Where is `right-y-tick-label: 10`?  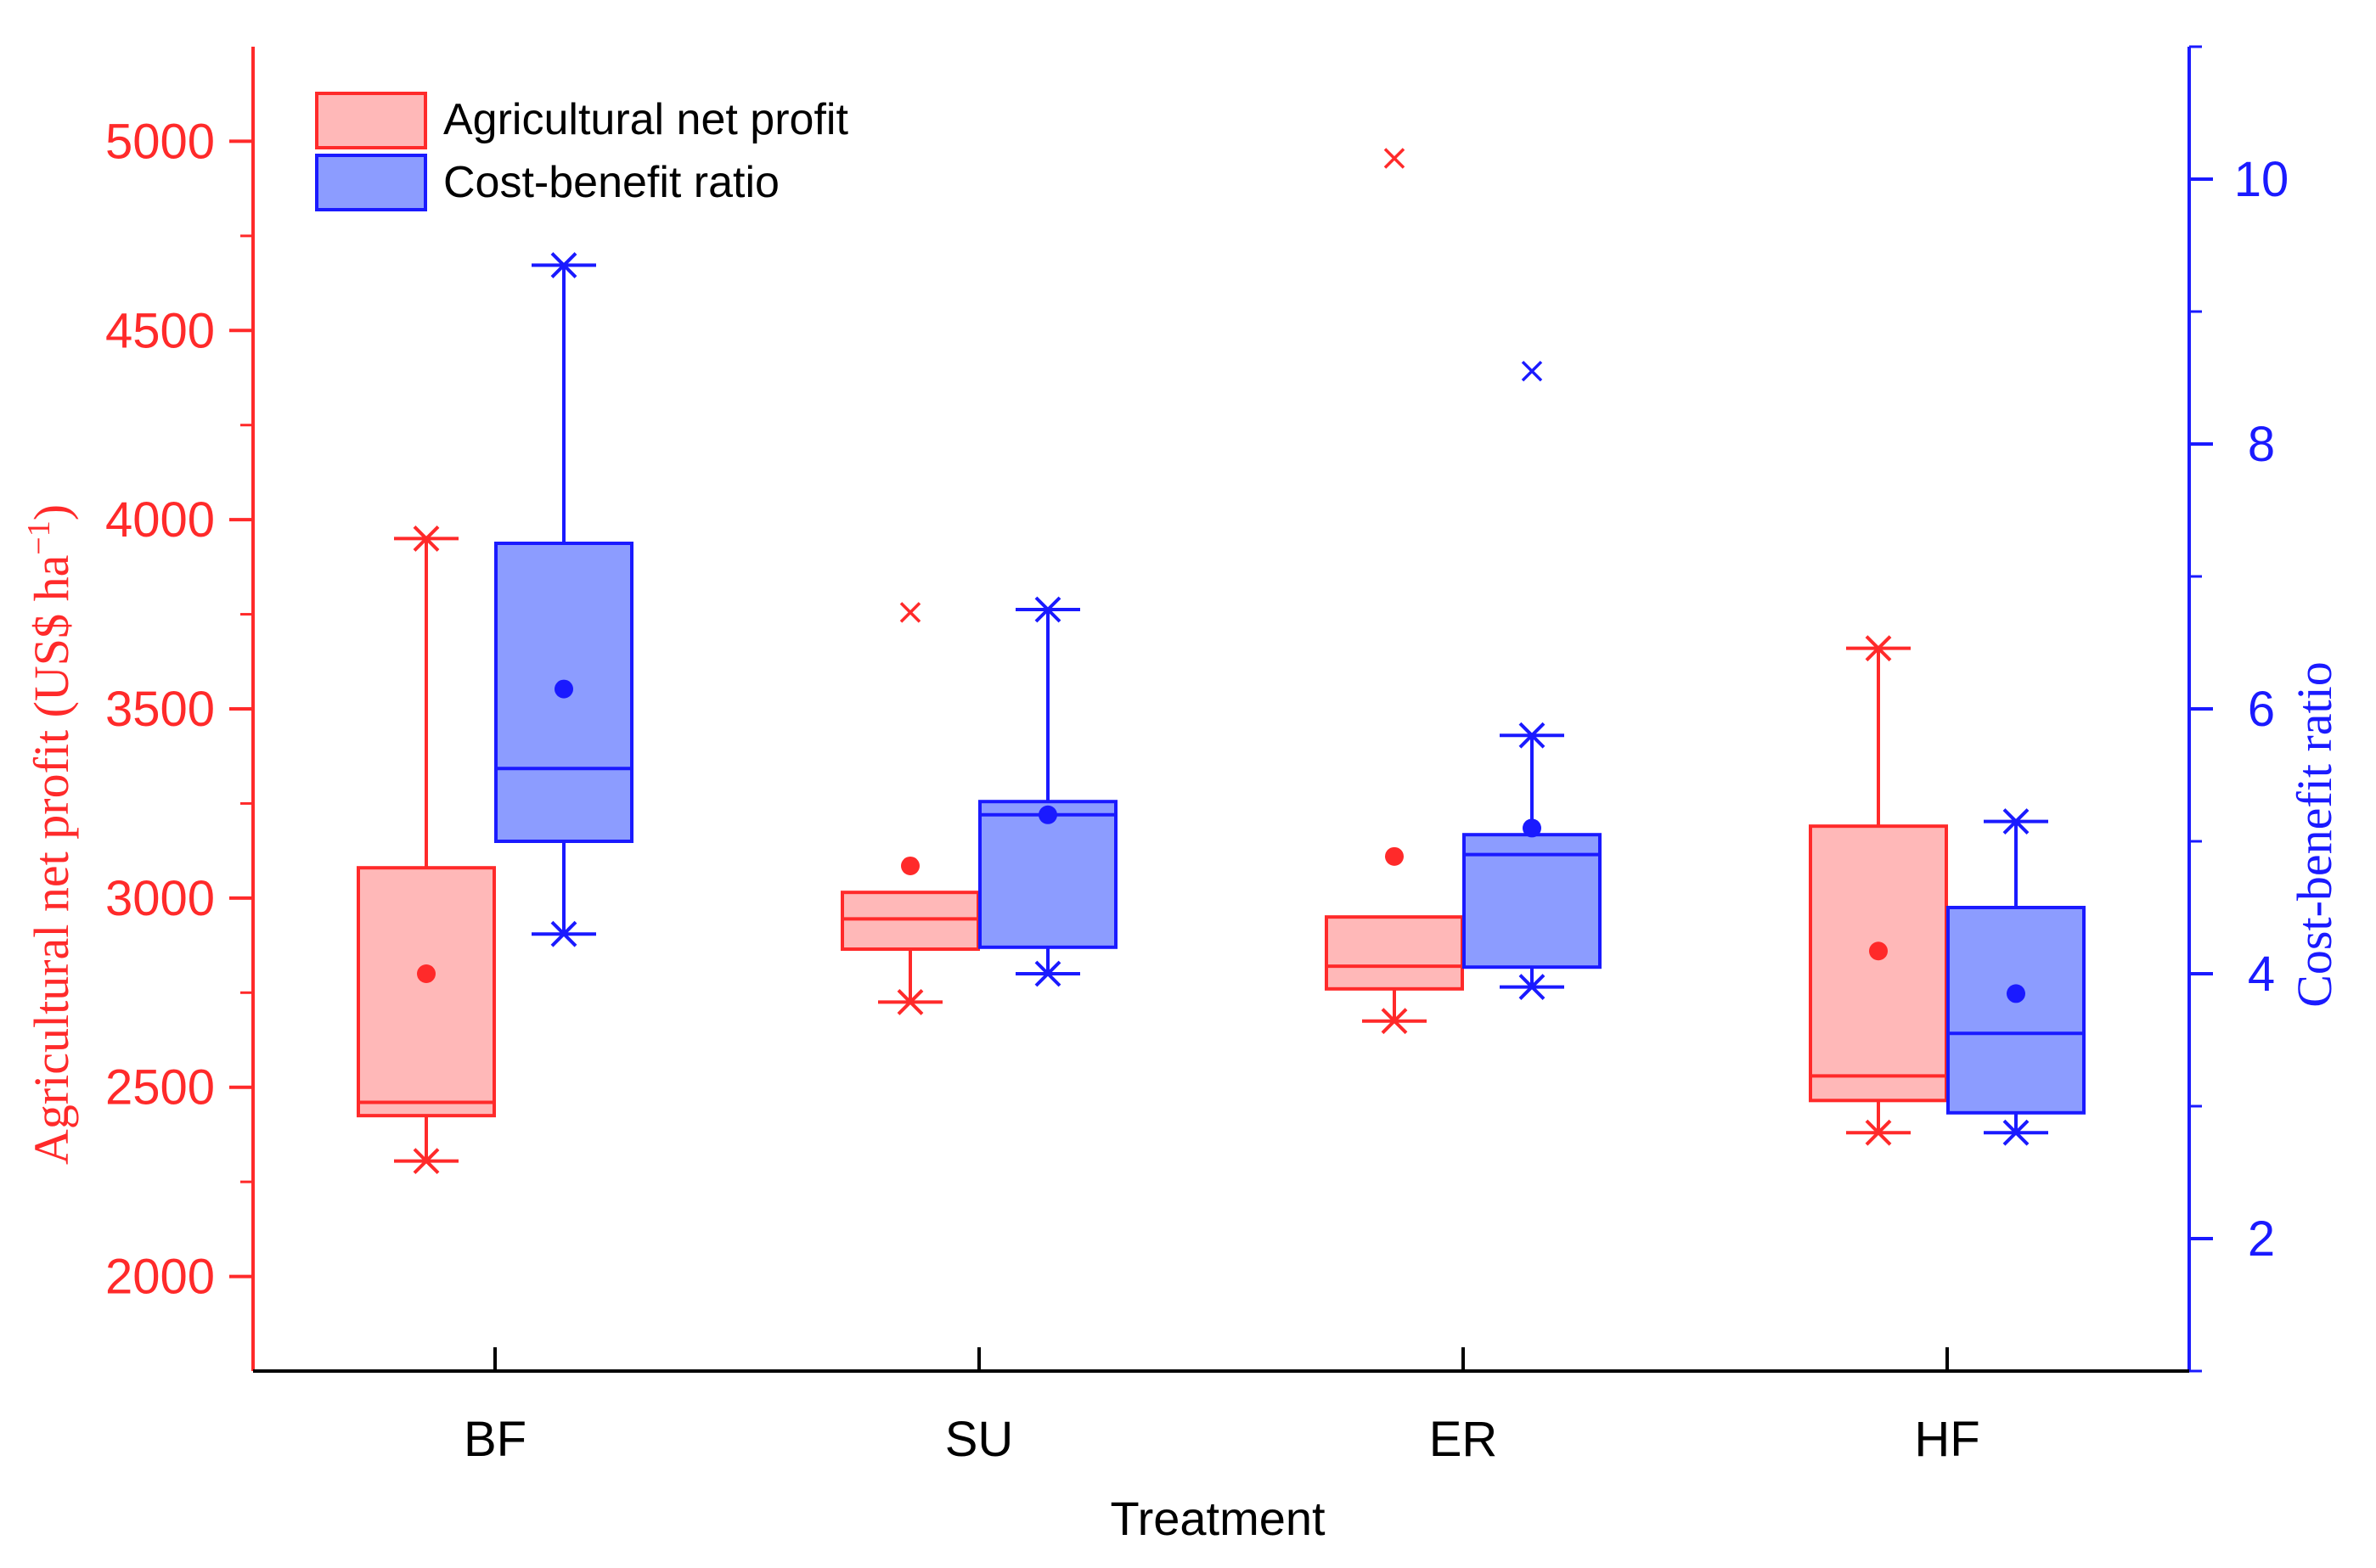
right-y-tick-label: 10 is located at coordinates (2261, 179).